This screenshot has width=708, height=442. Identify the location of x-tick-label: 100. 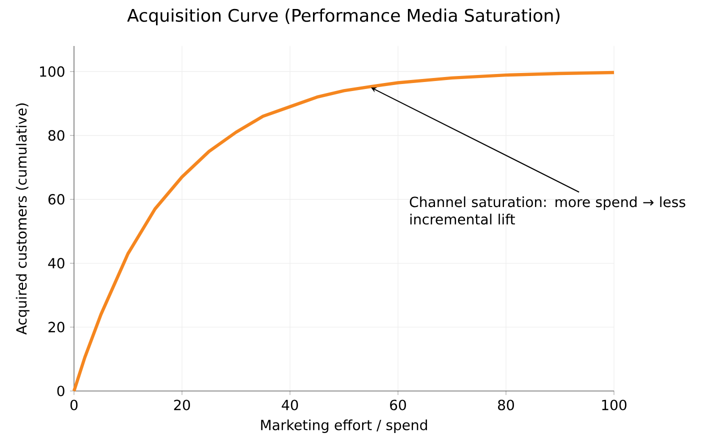
(614, 405).